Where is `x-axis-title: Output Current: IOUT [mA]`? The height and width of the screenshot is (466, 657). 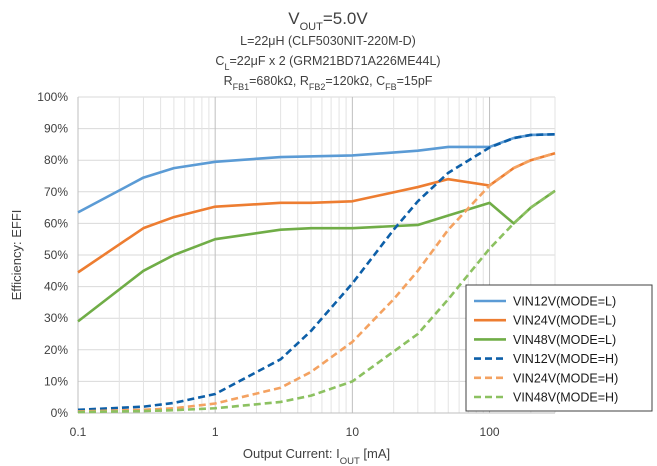
x-axis-title: Output Current: IOUT [mA] is located at coordinates (316, 456).